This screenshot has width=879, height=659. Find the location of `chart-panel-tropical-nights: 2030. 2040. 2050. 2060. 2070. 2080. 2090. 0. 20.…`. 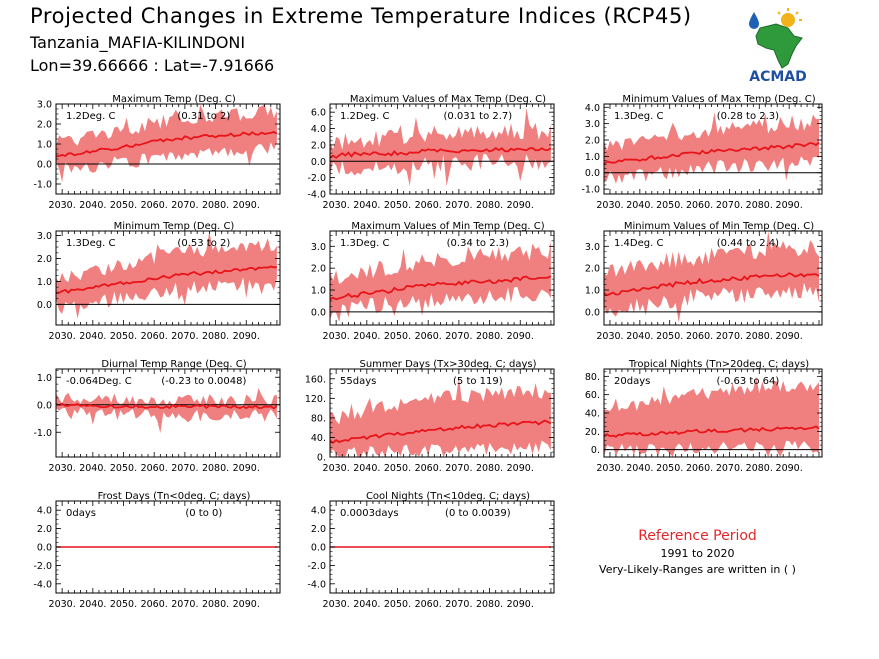

chart-panel-tropical-nights: 2030. 2040. 2050. 2060. 2070. 2080. 2090. 0. 20.… is located at coordinates (704, 416).